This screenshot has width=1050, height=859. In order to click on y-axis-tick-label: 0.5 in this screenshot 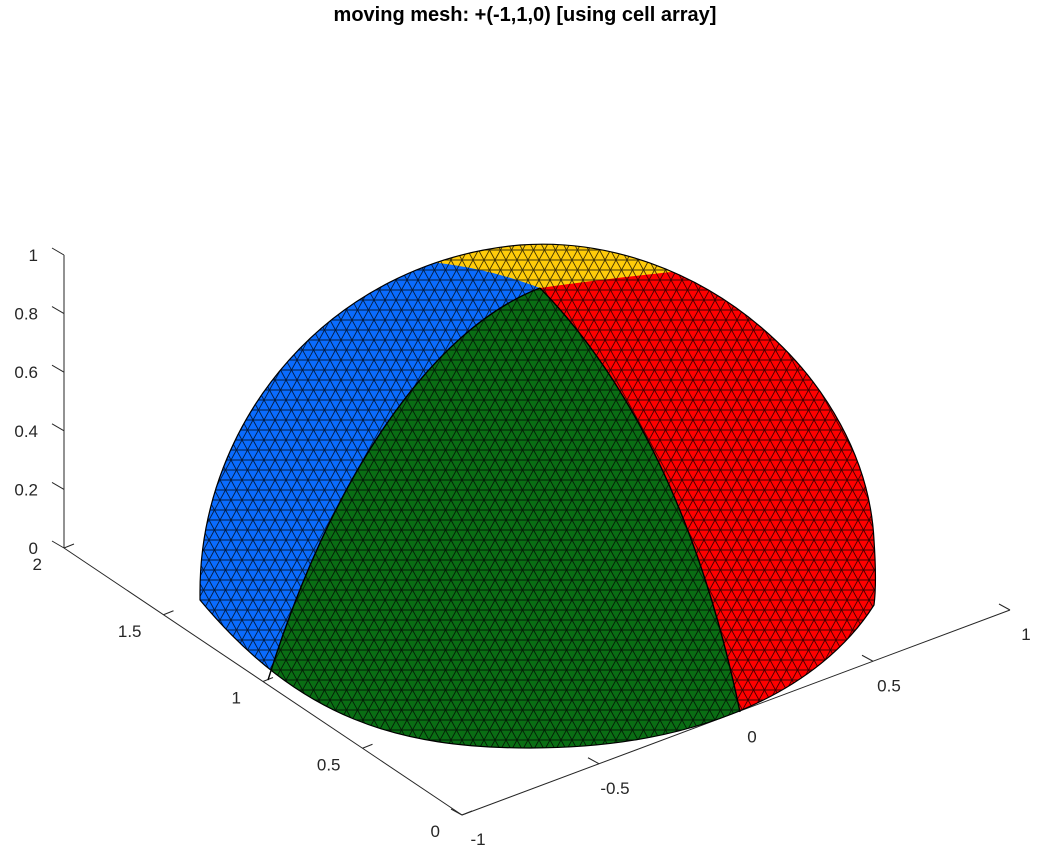, I will do `click(329, 764)`.